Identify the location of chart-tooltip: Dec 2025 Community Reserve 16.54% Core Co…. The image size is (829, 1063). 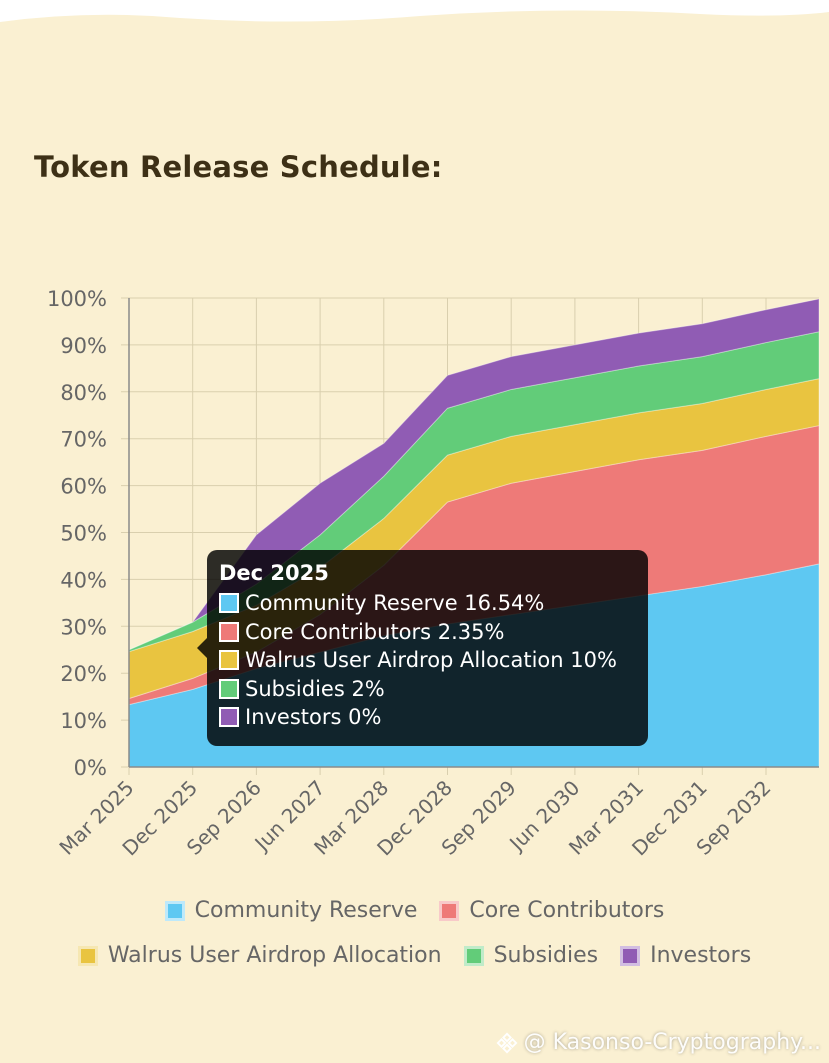
(422, 648).